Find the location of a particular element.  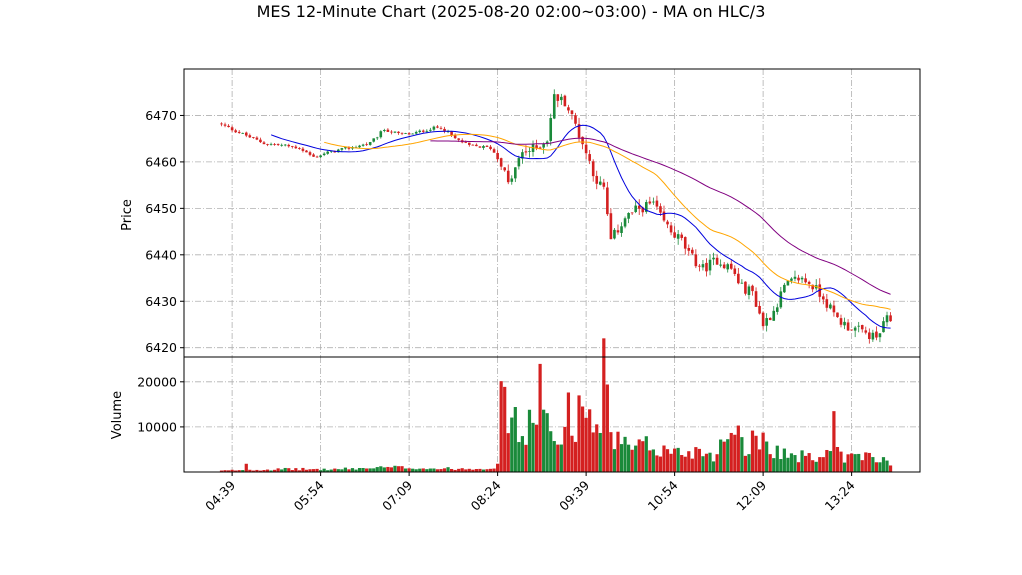

volume-grid is located at coordinates (552, 414).